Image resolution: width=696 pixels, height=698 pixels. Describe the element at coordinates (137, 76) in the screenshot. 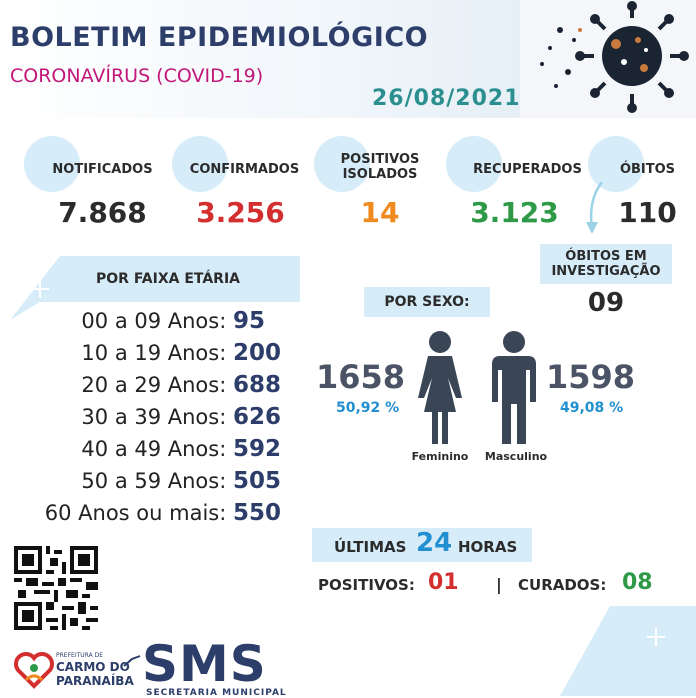

I see `bulletin-subtitle: CORONAVÍRUS (COVID-19)` at that location.